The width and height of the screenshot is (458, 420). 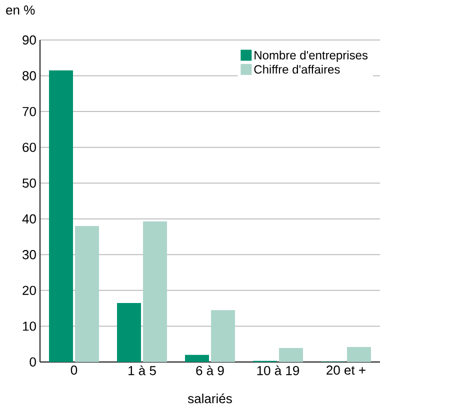 What do you see at coordinates (29, 183) in the screenshot?
I see `y-tick-label: 50` at bounding box center [29, 183].